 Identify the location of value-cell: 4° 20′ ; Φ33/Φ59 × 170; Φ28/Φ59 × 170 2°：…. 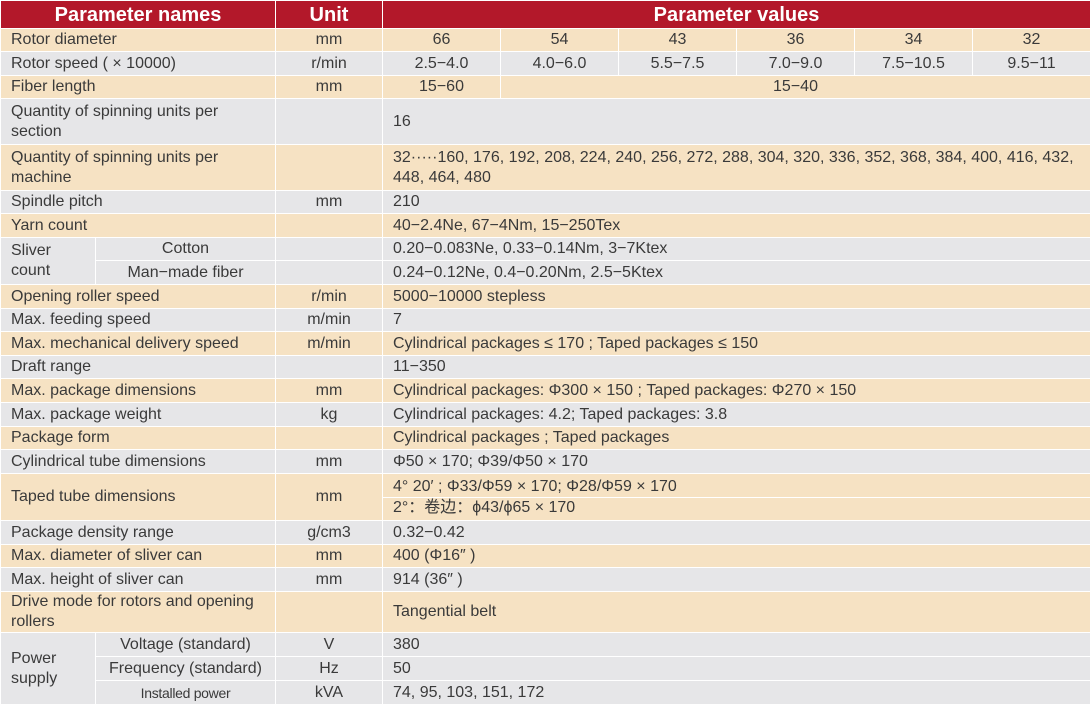
(735, 497).